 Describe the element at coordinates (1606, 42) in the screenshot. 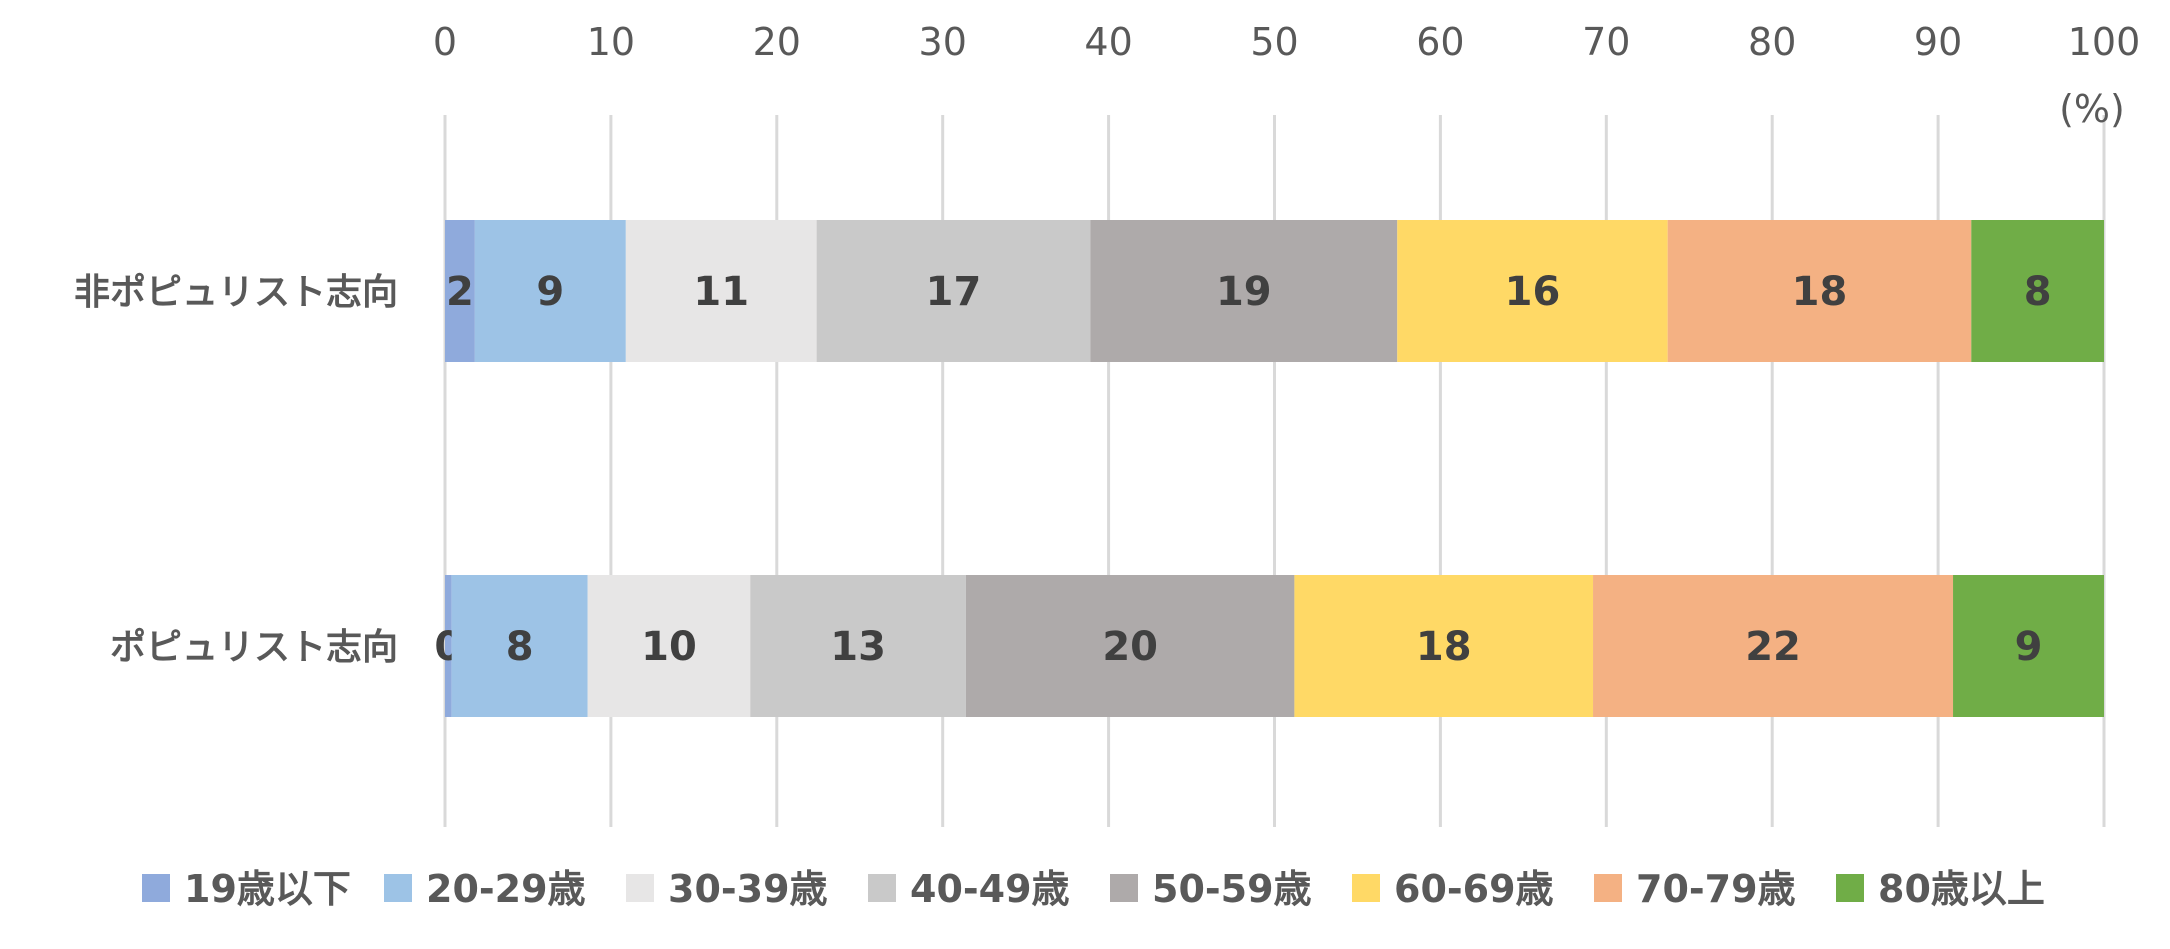

I see `x-tick-label: 70` at that location.